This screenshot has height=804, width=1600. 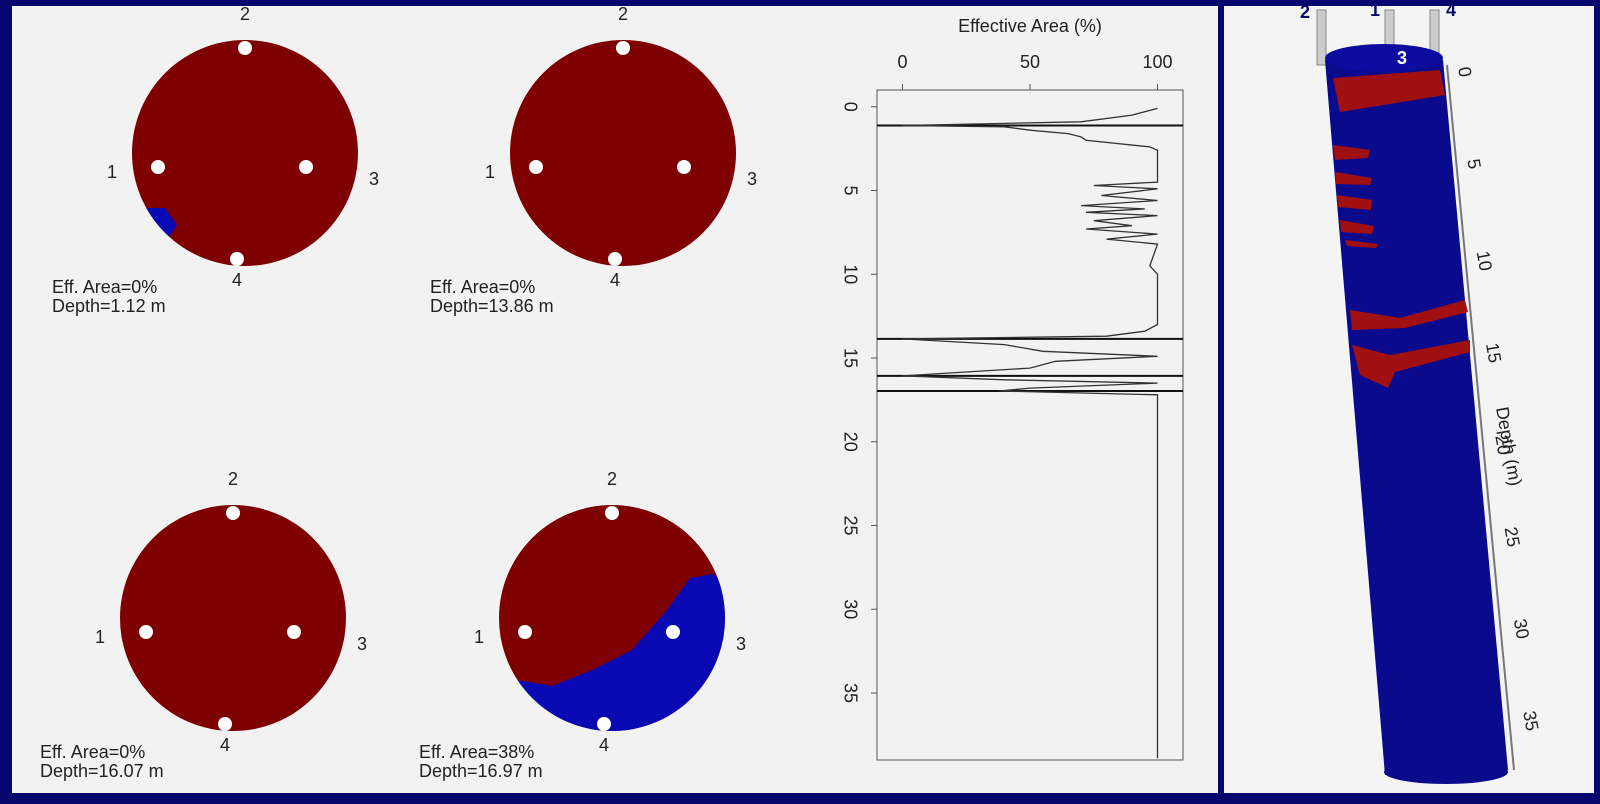 I want to click on x-tick-label: 50, so click(x=1030, y=62).